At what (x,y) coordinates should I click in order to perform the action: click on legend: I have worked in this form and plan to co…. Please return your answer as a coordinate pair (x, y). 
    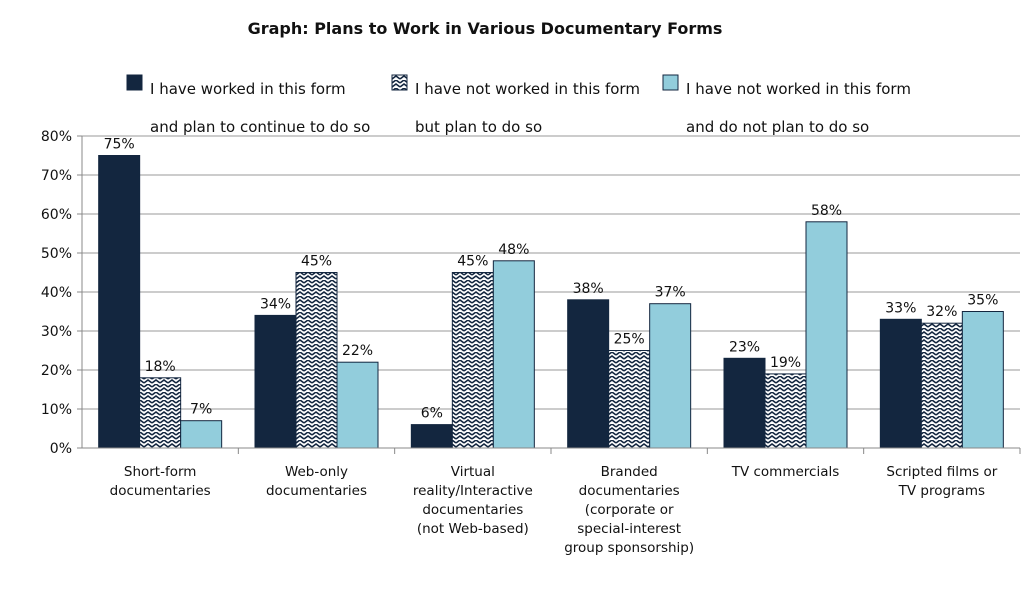
    Looking at the image, I should click on (518, 105).